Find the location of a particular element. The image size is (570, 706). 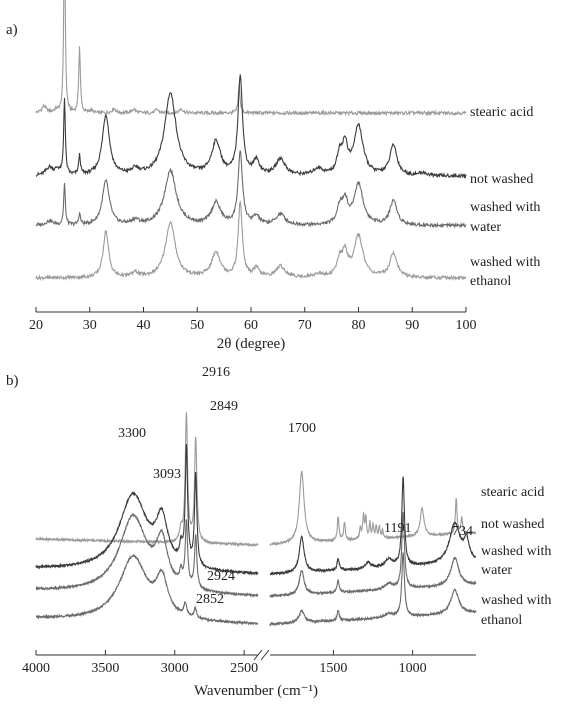

x-tick-label: 30 is located at coordinates (90, 325).